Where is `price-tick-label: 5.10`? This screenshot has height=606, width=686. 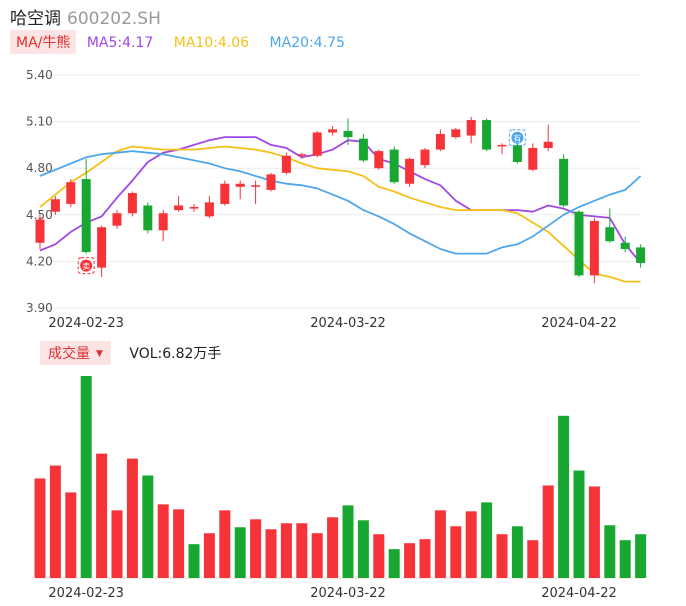
price-tick-label: 5.10 is located at coordinates (39, 122).